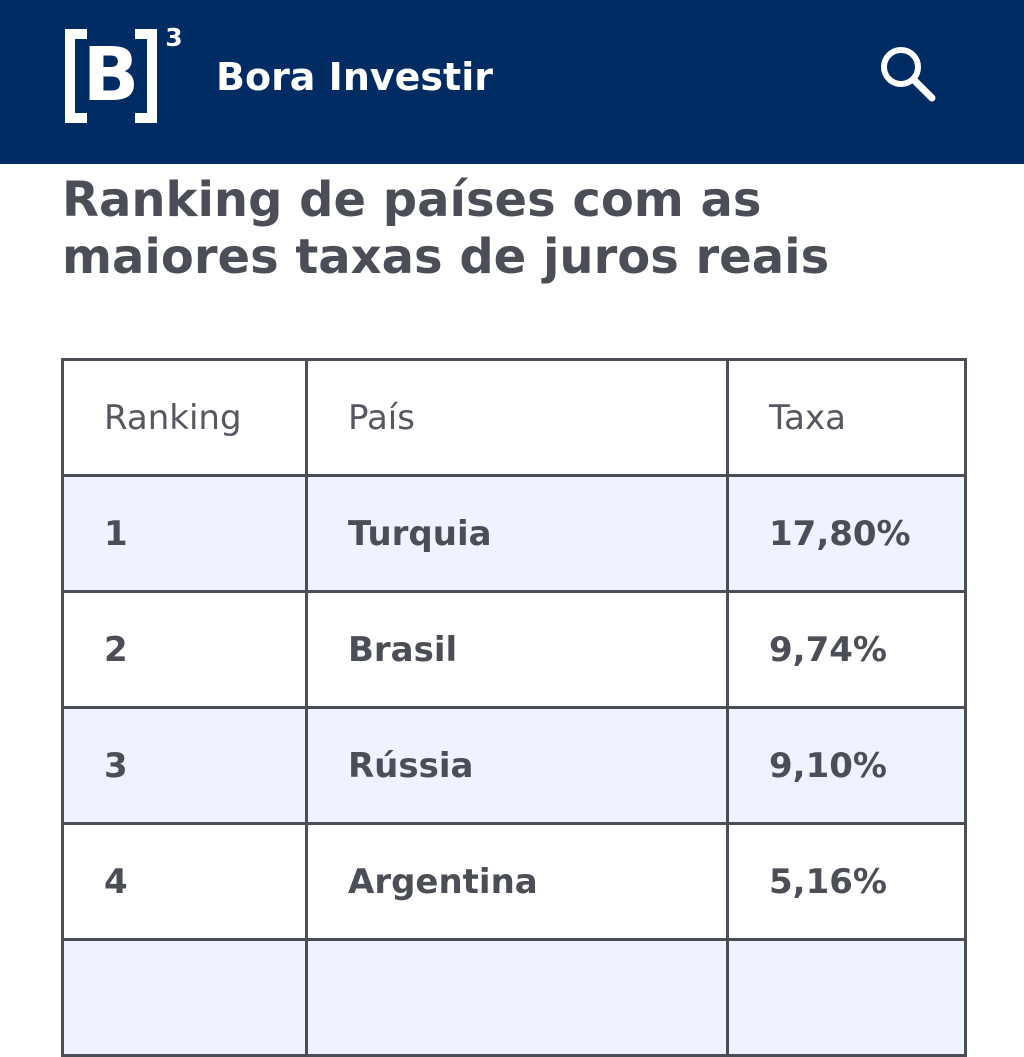 This screenshot has height=1057, width=1024. What do you see at coordinates (184, 997) in the screenshot?
I see `rank-cell` at bounding box center [184, 997].